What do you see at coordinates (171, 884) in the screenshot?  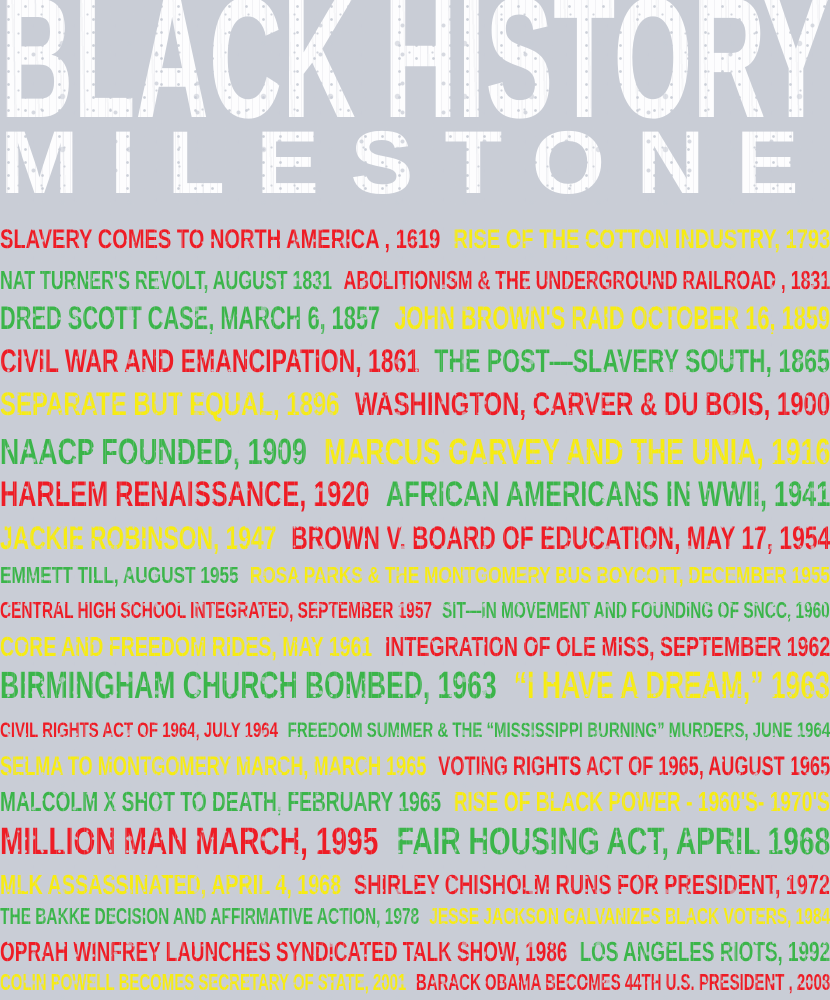 I see `milestone-text: MLK ASSASSINATED, APRIL 4, 1968` at bounding box center [171, 884].